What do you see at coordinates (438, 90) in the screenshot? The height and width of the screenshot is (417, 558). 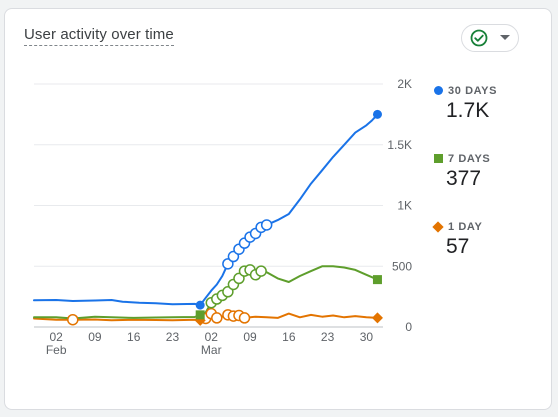 I see `legend-marker-30-days` at bounding box center [438, 90].